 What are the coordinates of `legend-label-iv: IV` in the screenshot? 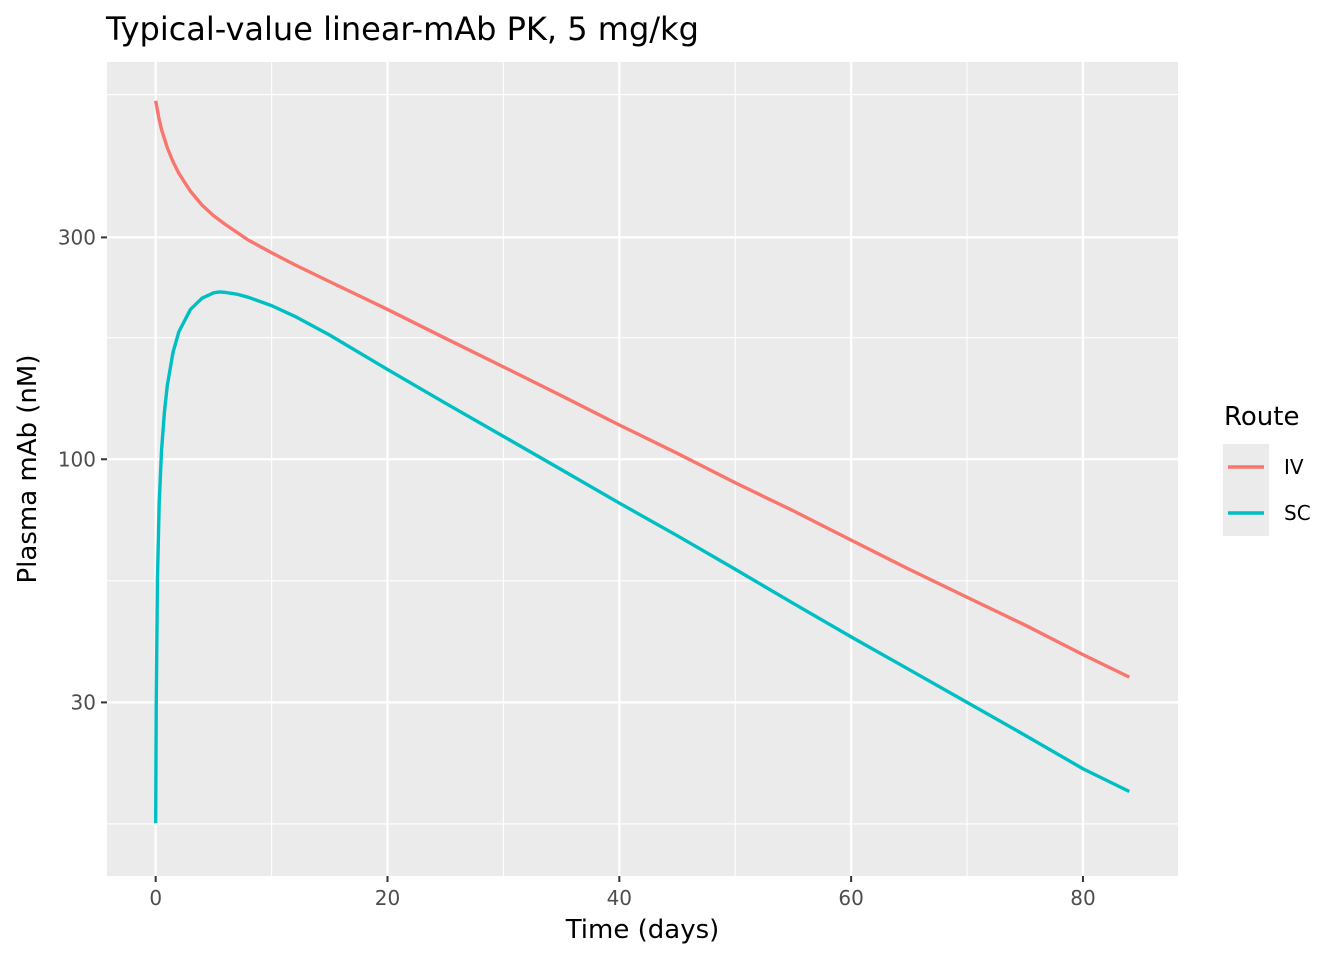 It's located at (1294, 467).